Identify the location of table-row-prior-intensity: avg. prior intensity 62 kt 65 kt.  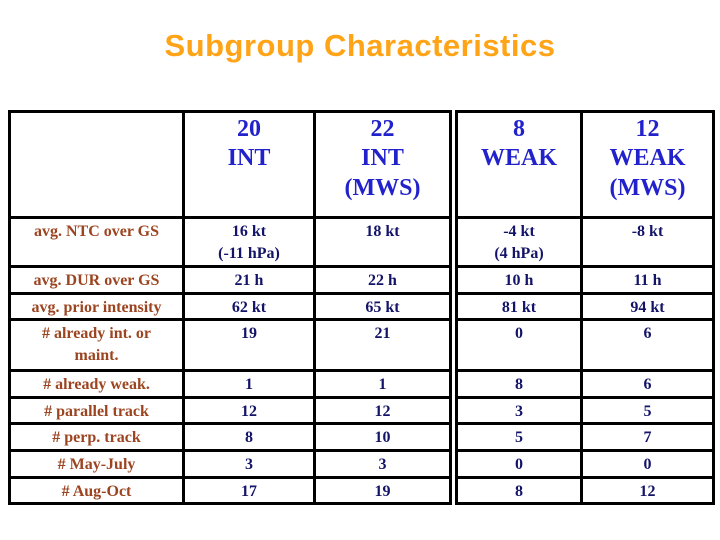
(230, 306).